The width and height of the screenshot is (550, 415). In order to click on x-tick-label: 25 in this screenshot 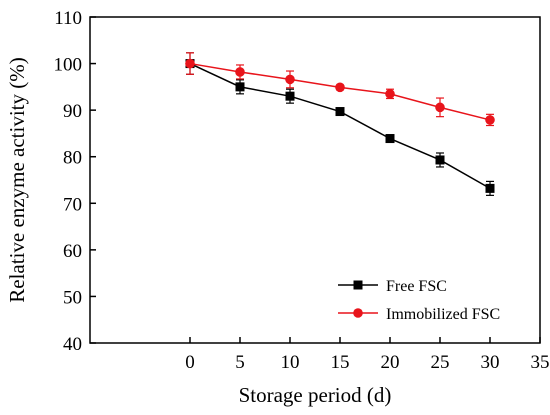, I will do `click(440, 362)`.